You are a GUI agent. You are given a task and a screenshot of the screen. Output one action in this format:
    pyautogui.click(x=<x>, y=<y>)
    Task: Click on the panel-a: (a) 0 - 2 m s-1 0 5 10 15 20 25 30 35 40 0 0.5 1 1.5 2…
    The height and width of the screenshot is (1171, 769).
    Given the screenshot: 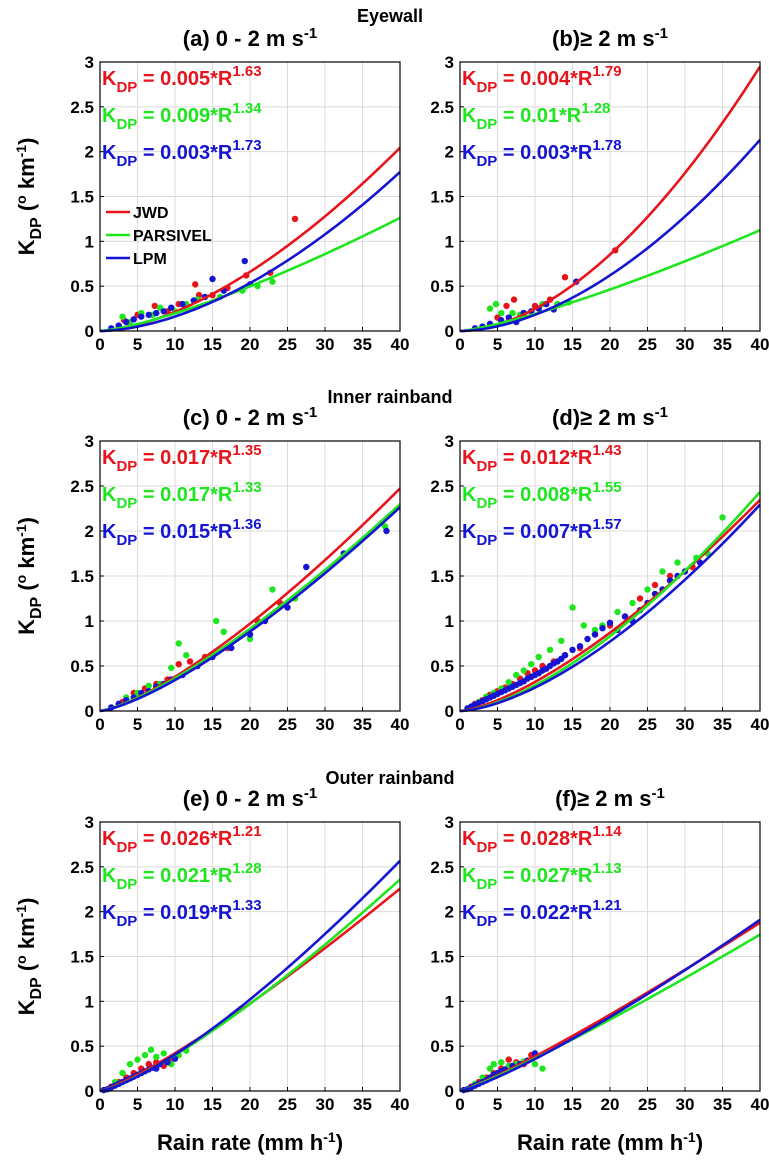 What is the action you would take?
    pyautogui.click(x=211, y=189)
    